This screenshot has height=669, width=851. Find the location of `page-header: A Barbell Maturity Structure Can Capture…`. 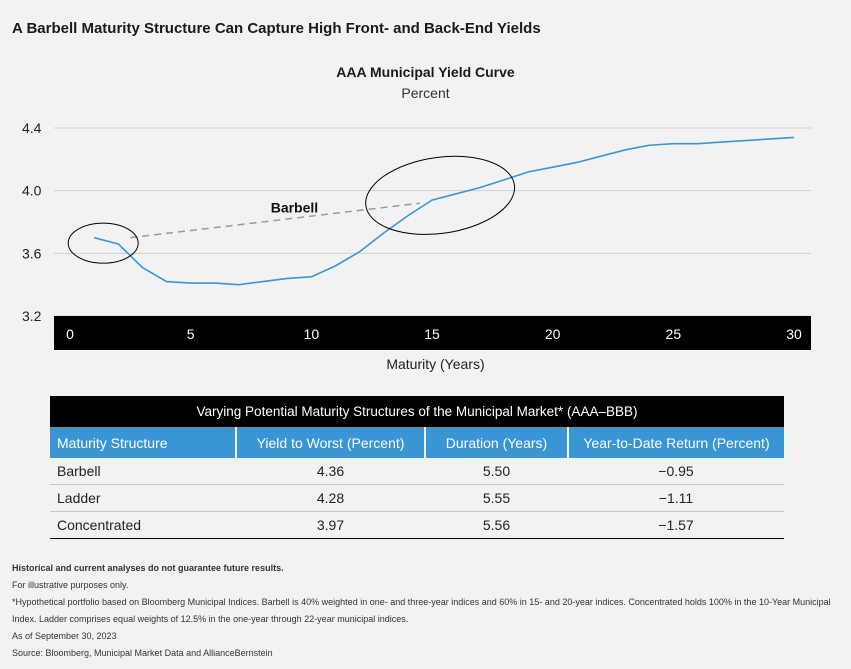

page-header: A Barbell Maturity Structure Can Capture… is located at coordinates (276, 28).